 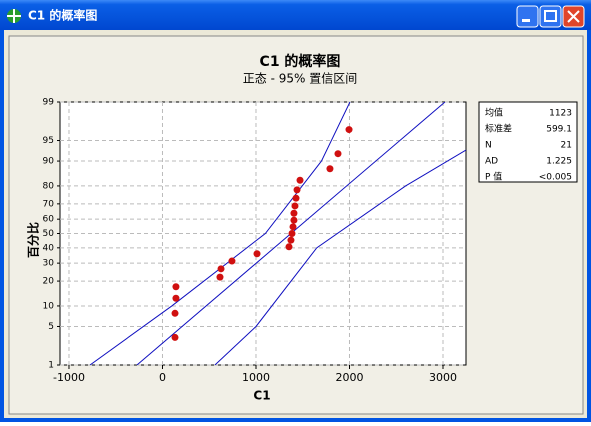 I want to click on stat-value: 1123, so click(x=560, y=114).